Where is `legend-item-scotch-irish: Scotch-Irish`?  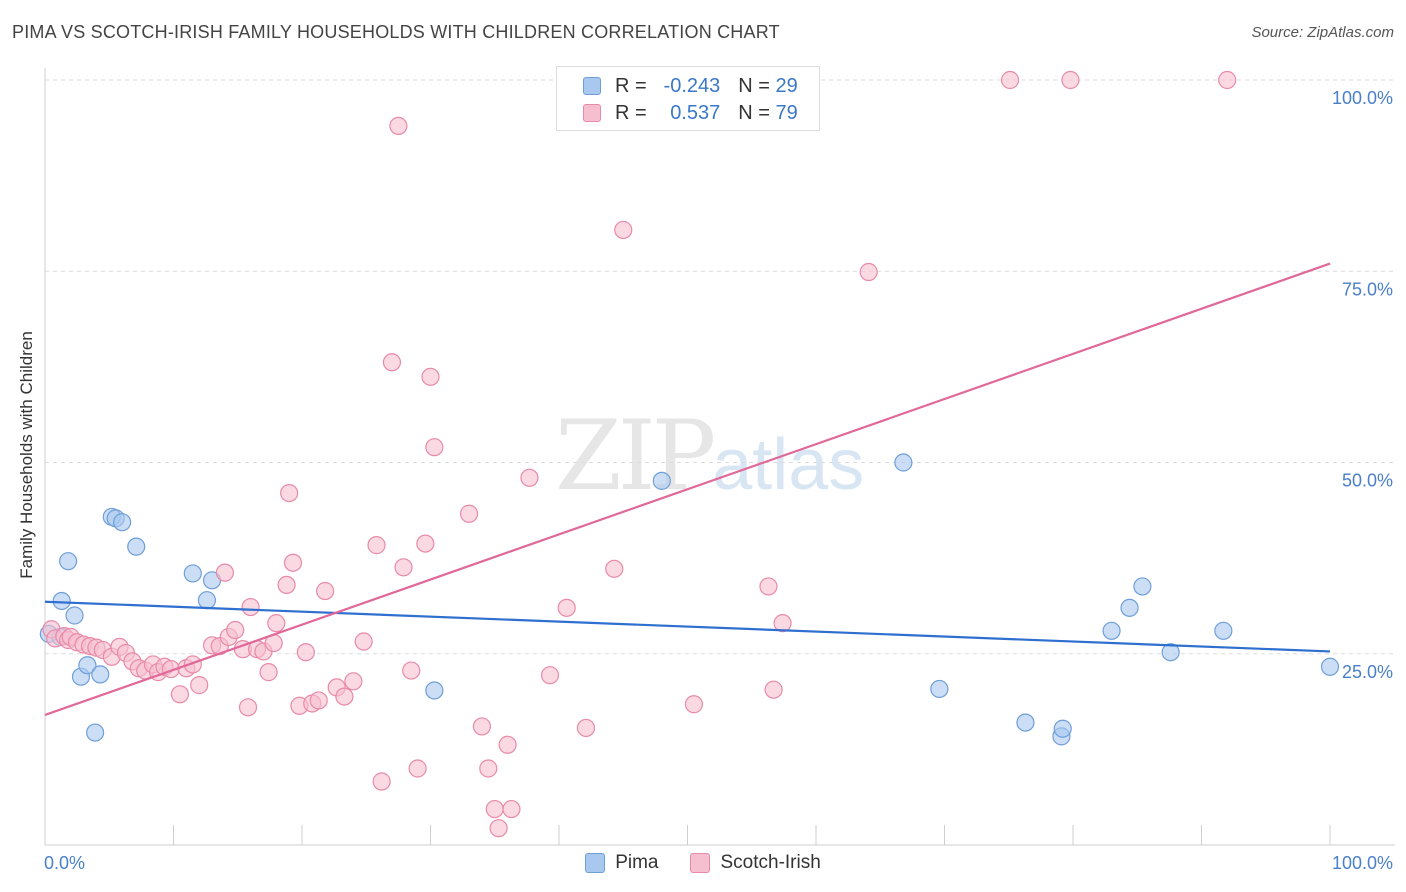
legend-item-scotch-irish: Scotch-Irish is located at coordinates (755, 863).